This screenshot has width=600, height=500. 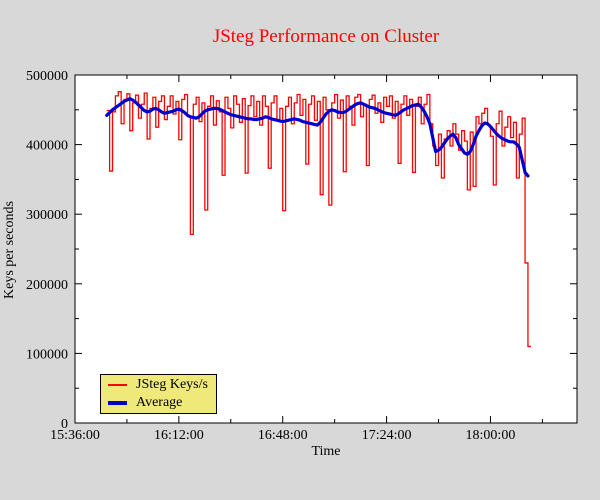 What do you see at coordinates (47, 354) in the screenshot?
I see `y-axis-tick-label: 100000` at bounding box center [47, 354].